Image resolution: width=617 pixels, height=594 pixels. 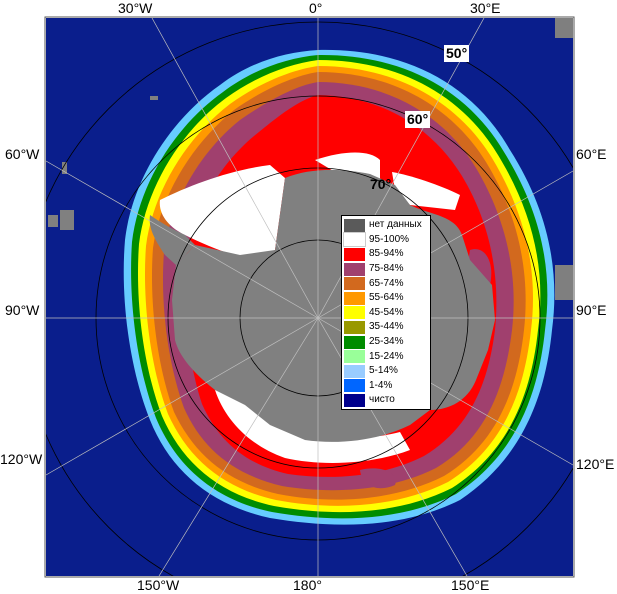 I want to click on legend-label: 95-100%, so click(x=389, y=239).